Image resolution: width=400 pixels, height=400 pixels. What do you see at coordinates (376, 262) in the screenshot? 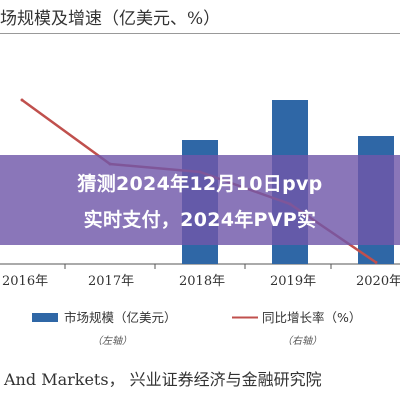
I see `line-point-2020年` at bounding box center [376, 262].